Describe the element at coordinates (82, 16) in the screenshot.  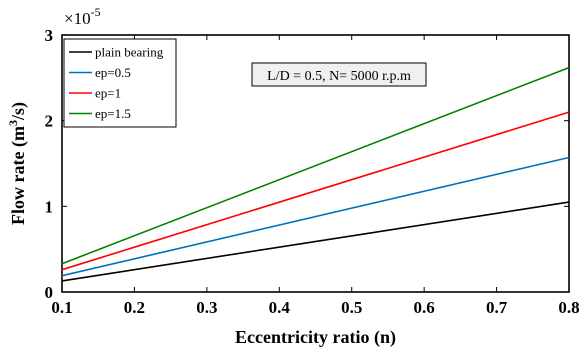
I see `y-axis-multiplier: ×10⁻⁵` at that location.